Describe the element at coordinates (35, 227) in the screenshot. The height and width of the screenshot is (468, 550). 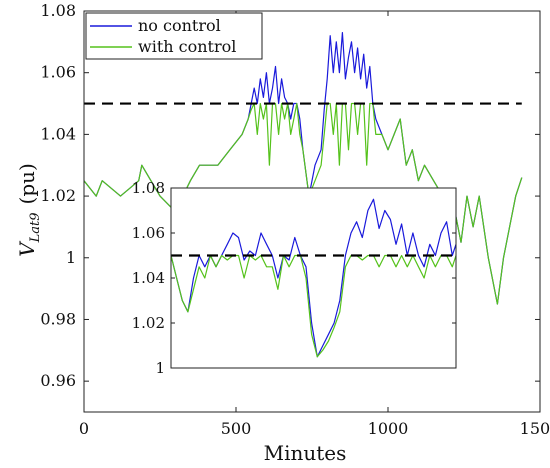
I see `y-axis-label-sub: Lat9` at that location.